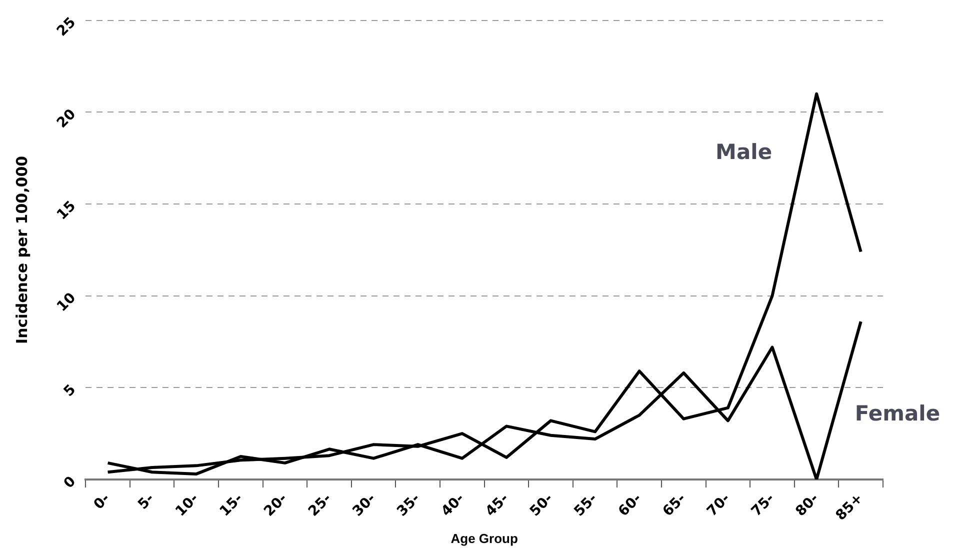 The image size is (973, 556). Describe the element at coordinates (719, 505) in the screenshot. I see `x-tick-label: 70-` at that location.